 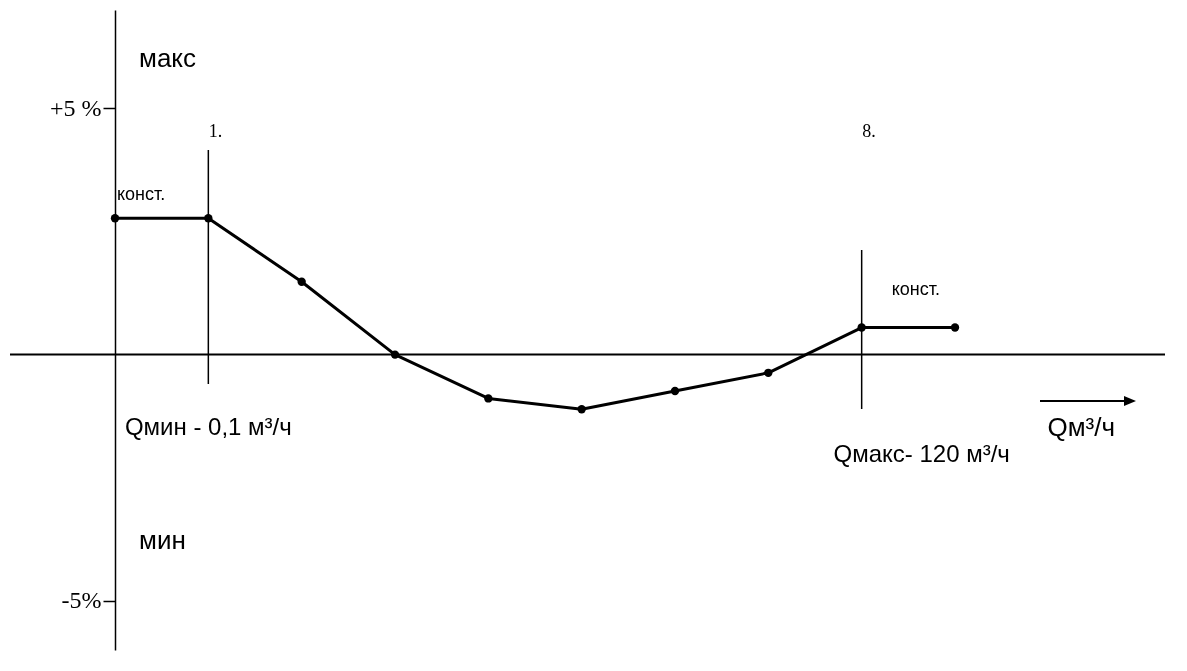 I want to click on x-tick-label: 8., so click(x=869, y=130).